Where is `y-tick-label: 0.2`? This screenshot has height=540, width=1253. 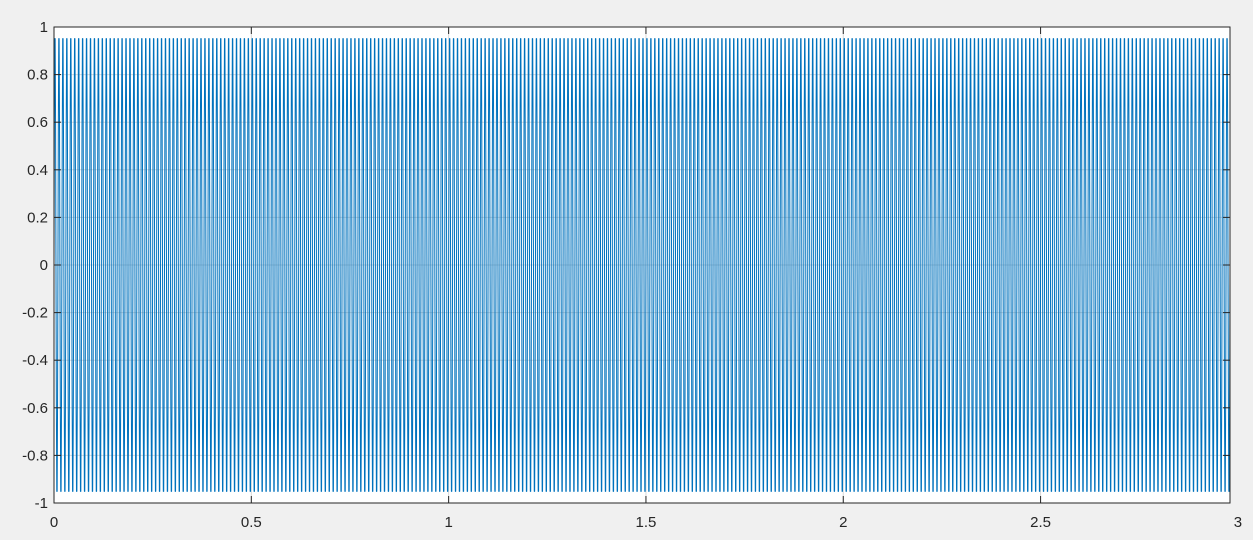
y-tick-label: 0.2 is located at coordinates (37, 217).